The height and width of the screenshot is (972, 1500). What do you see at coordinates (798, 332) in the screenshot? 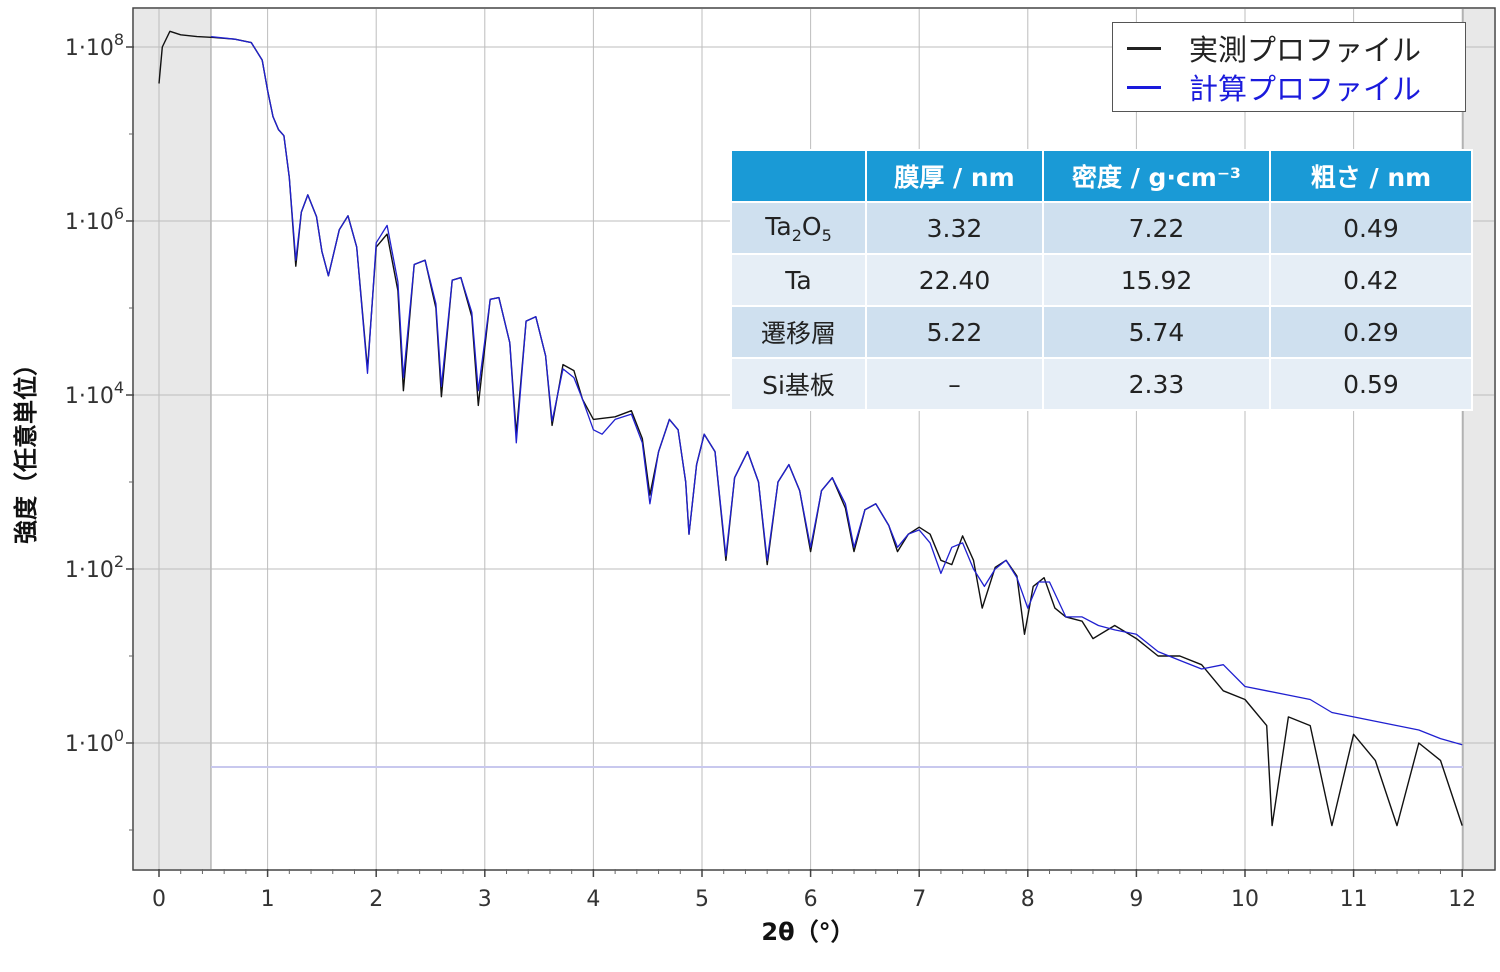
I see `table-cell-layer: 遷移層` at bounding box center [798, 332].